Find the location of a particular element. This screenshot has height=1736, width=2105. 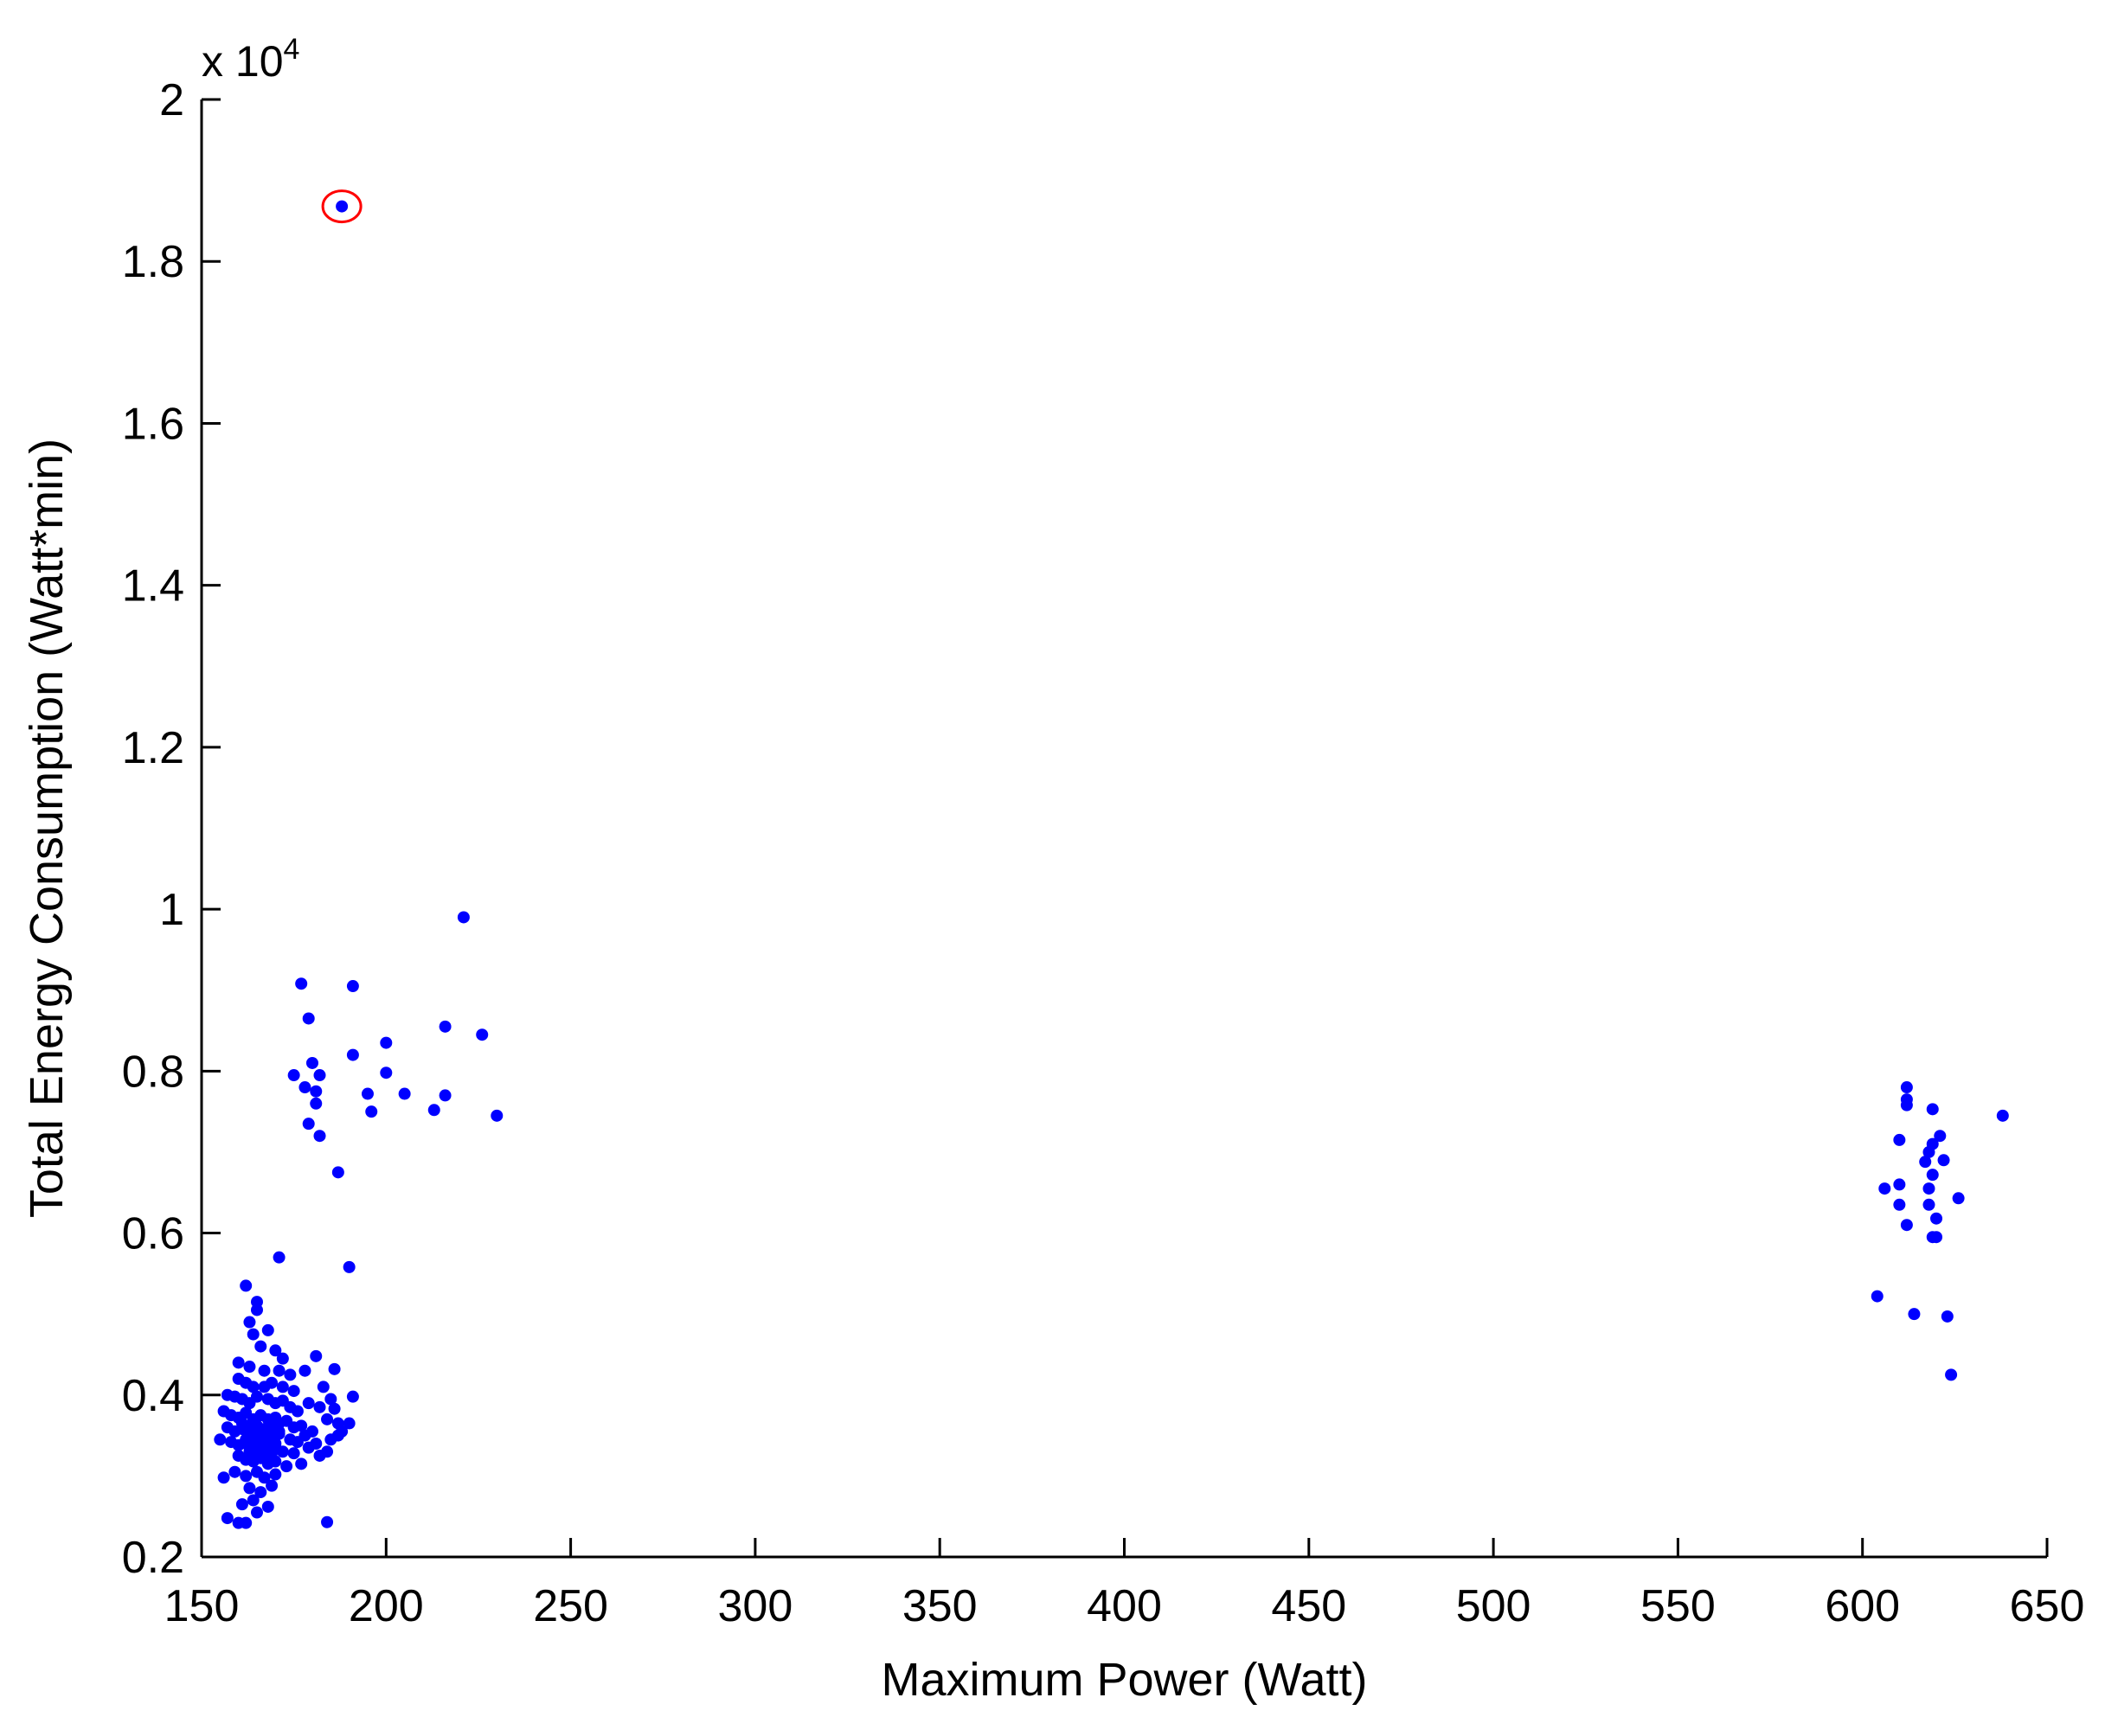

x-axis-label: Maximum Power (Watt) is located at coordinates (1124, 1680).